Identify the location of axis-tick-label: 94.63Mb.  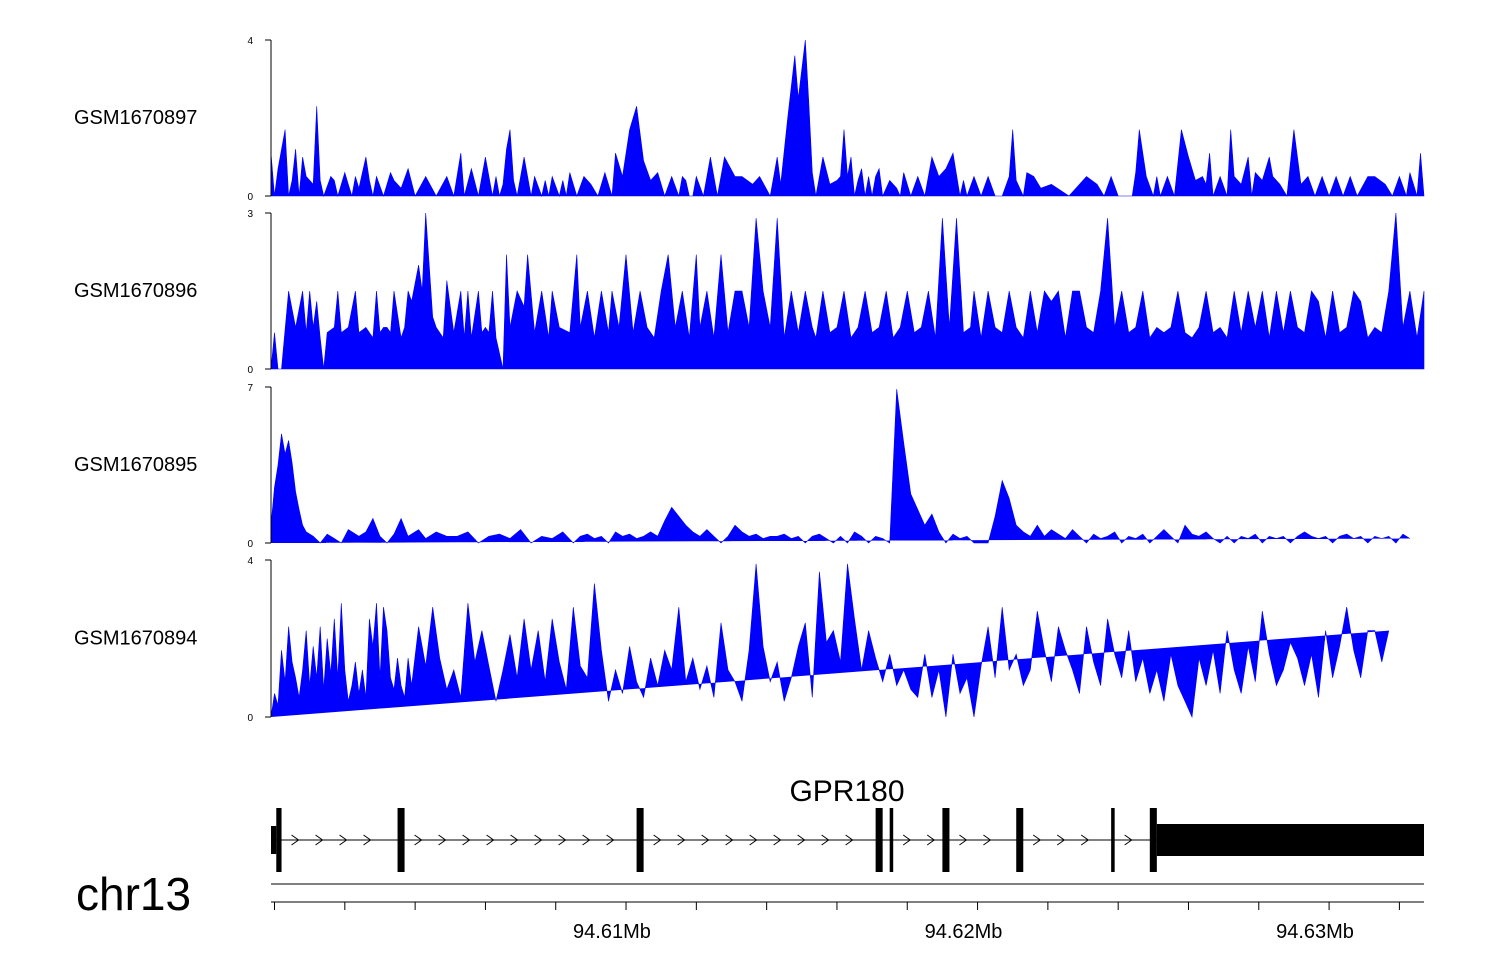
(1315, 932).